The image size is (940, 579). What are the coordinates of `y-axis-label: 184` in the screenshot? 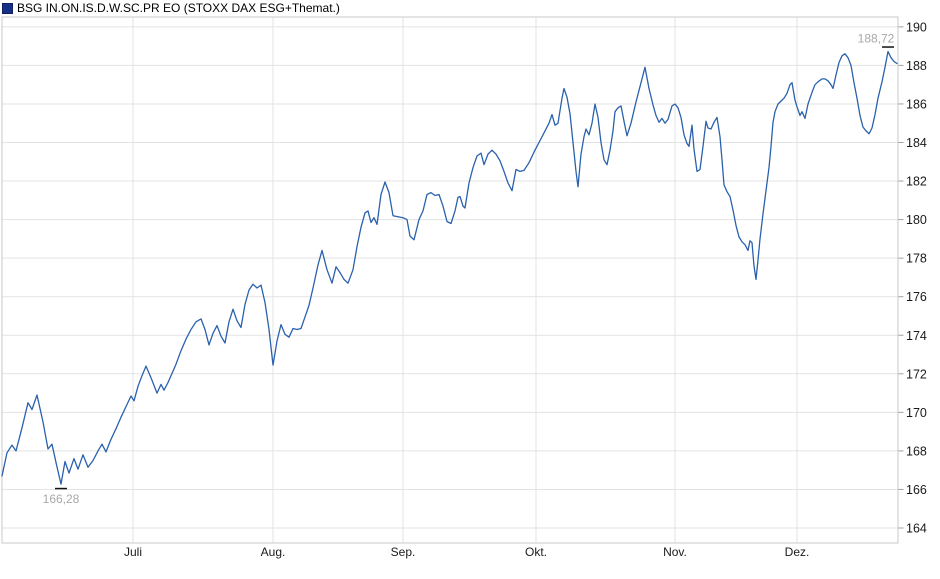 It's located at (916, 143).